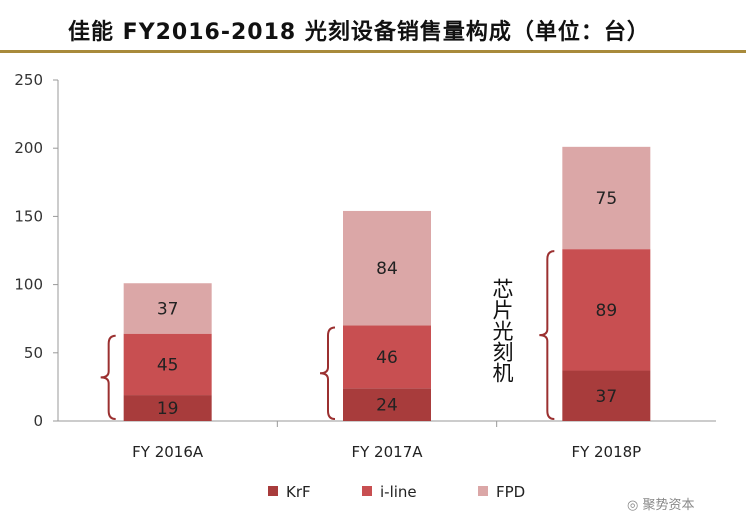 The image size is (746, 521). Describe the element at coordinates (168, 452) in the screenshot. I see `x-tick-label: FY 2016A` at that location.